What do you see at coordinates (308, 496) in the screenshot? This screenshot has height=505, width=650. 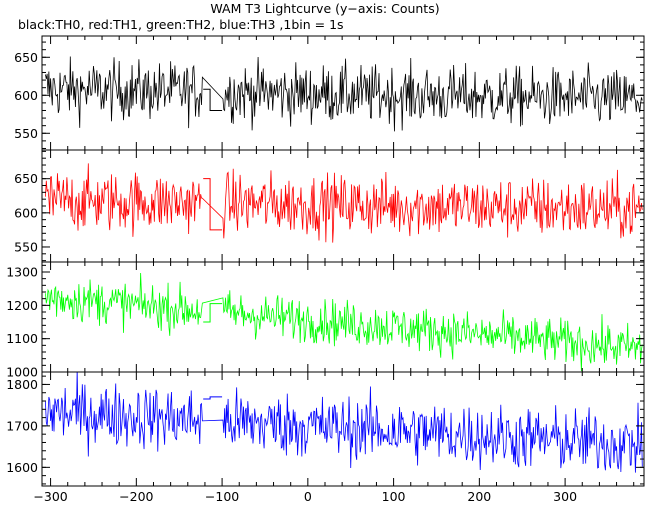 I see `x-tick-label: 0` at bounding box center [308, 496].